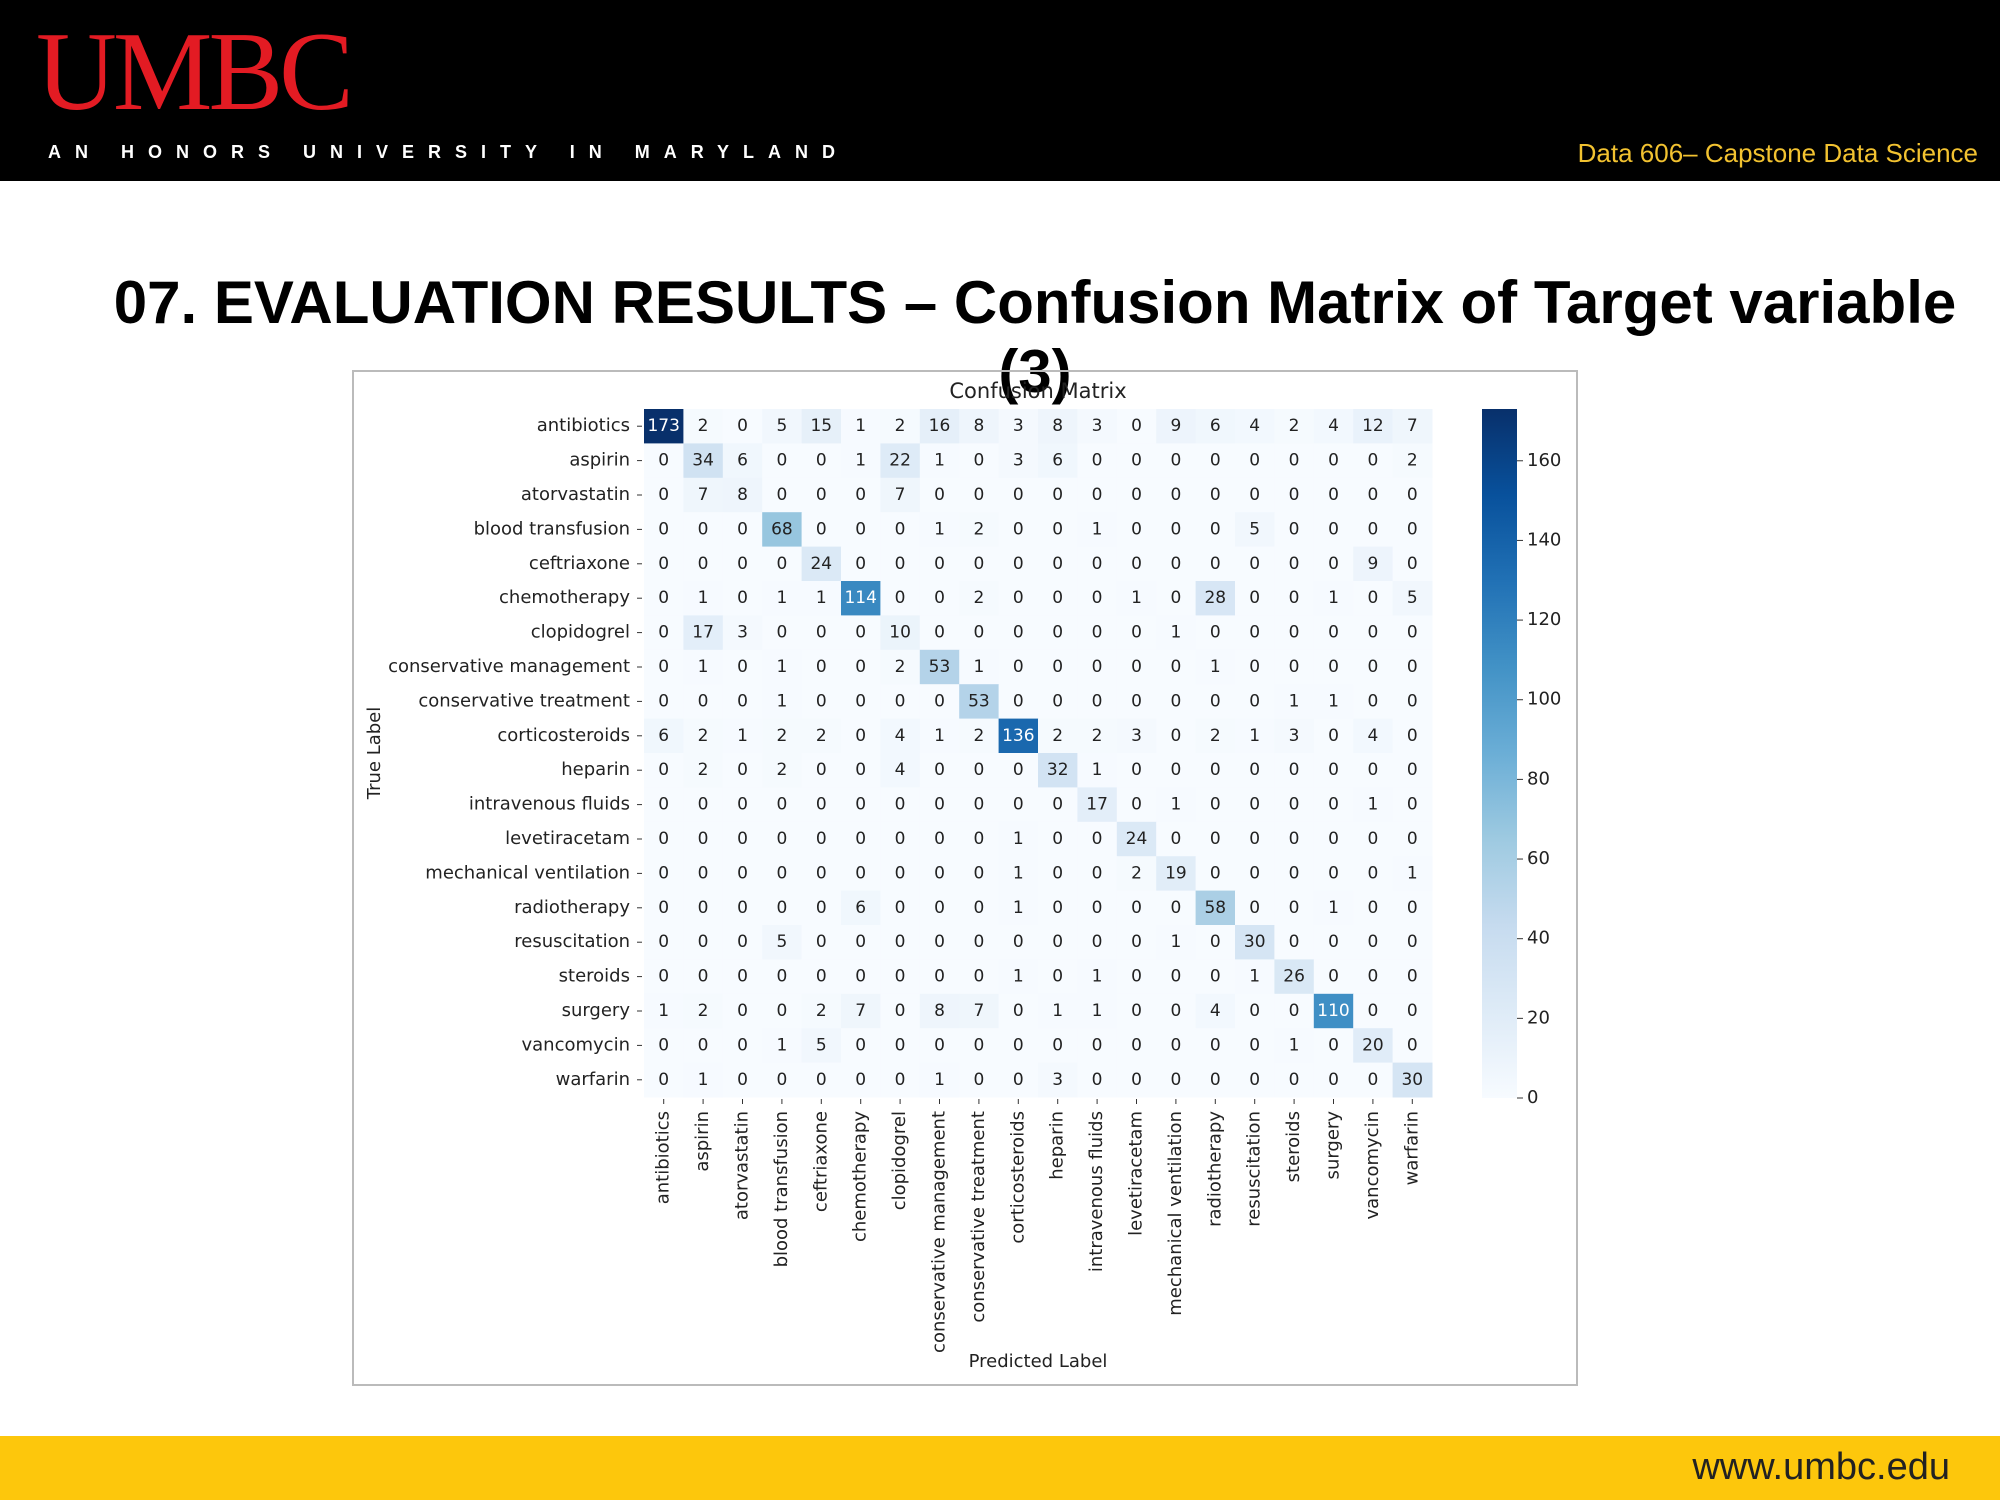  What do you see at coordinates (1175, 426) in the screenshot?
I see `cell-label: 9` at bounding box center [1175, 426].